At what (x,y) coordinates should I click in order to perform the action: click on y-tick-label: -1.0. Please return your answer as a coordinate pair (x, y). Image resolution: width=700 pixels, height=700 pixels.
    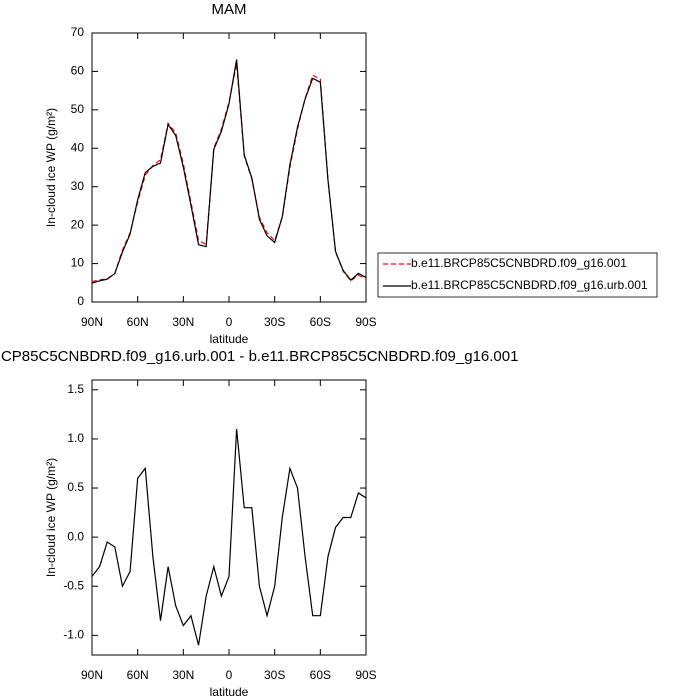
    Looking at the image, I should click on (73, 635).